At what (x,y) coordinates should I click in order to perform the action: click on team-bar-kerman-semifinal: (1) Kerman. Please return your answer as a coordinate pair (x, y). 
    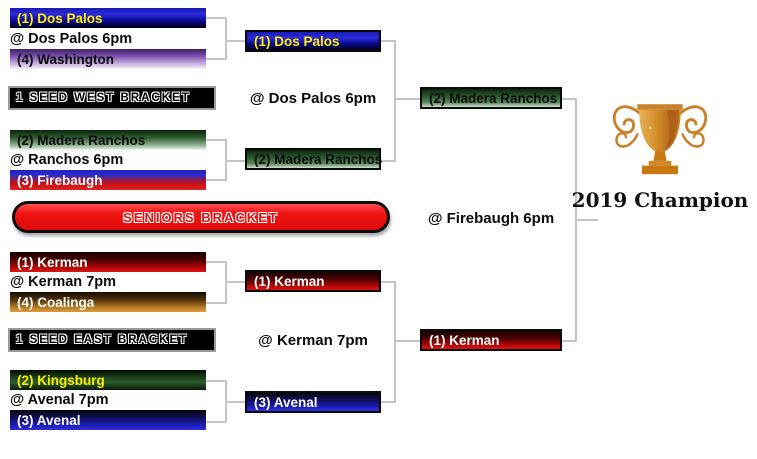
    Looking at the image, I should click on (313, 281).